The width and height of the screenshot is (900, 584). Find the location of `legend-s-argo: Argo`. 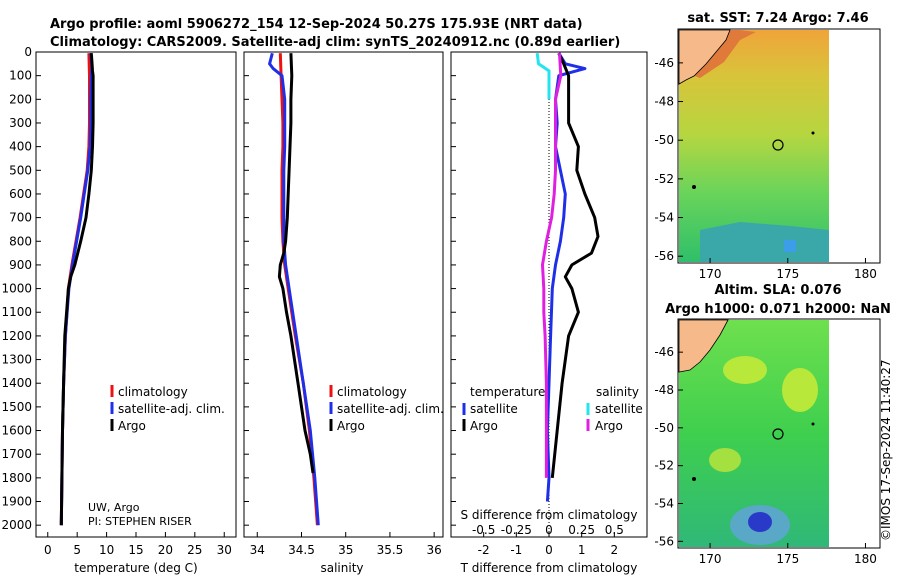

legend-s-argo: Argo is located at coordinates (609, 426).